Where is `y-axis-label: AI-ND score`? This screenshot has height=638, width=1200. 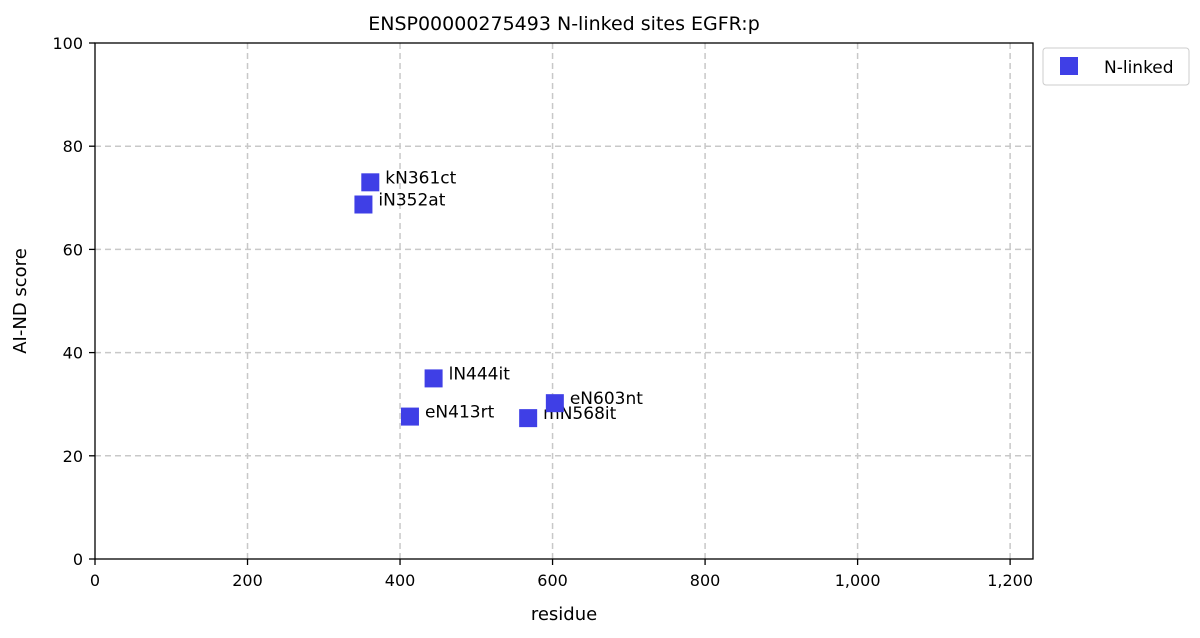
y-axis-label: AI-ND score is located at coordinates (20, 301).